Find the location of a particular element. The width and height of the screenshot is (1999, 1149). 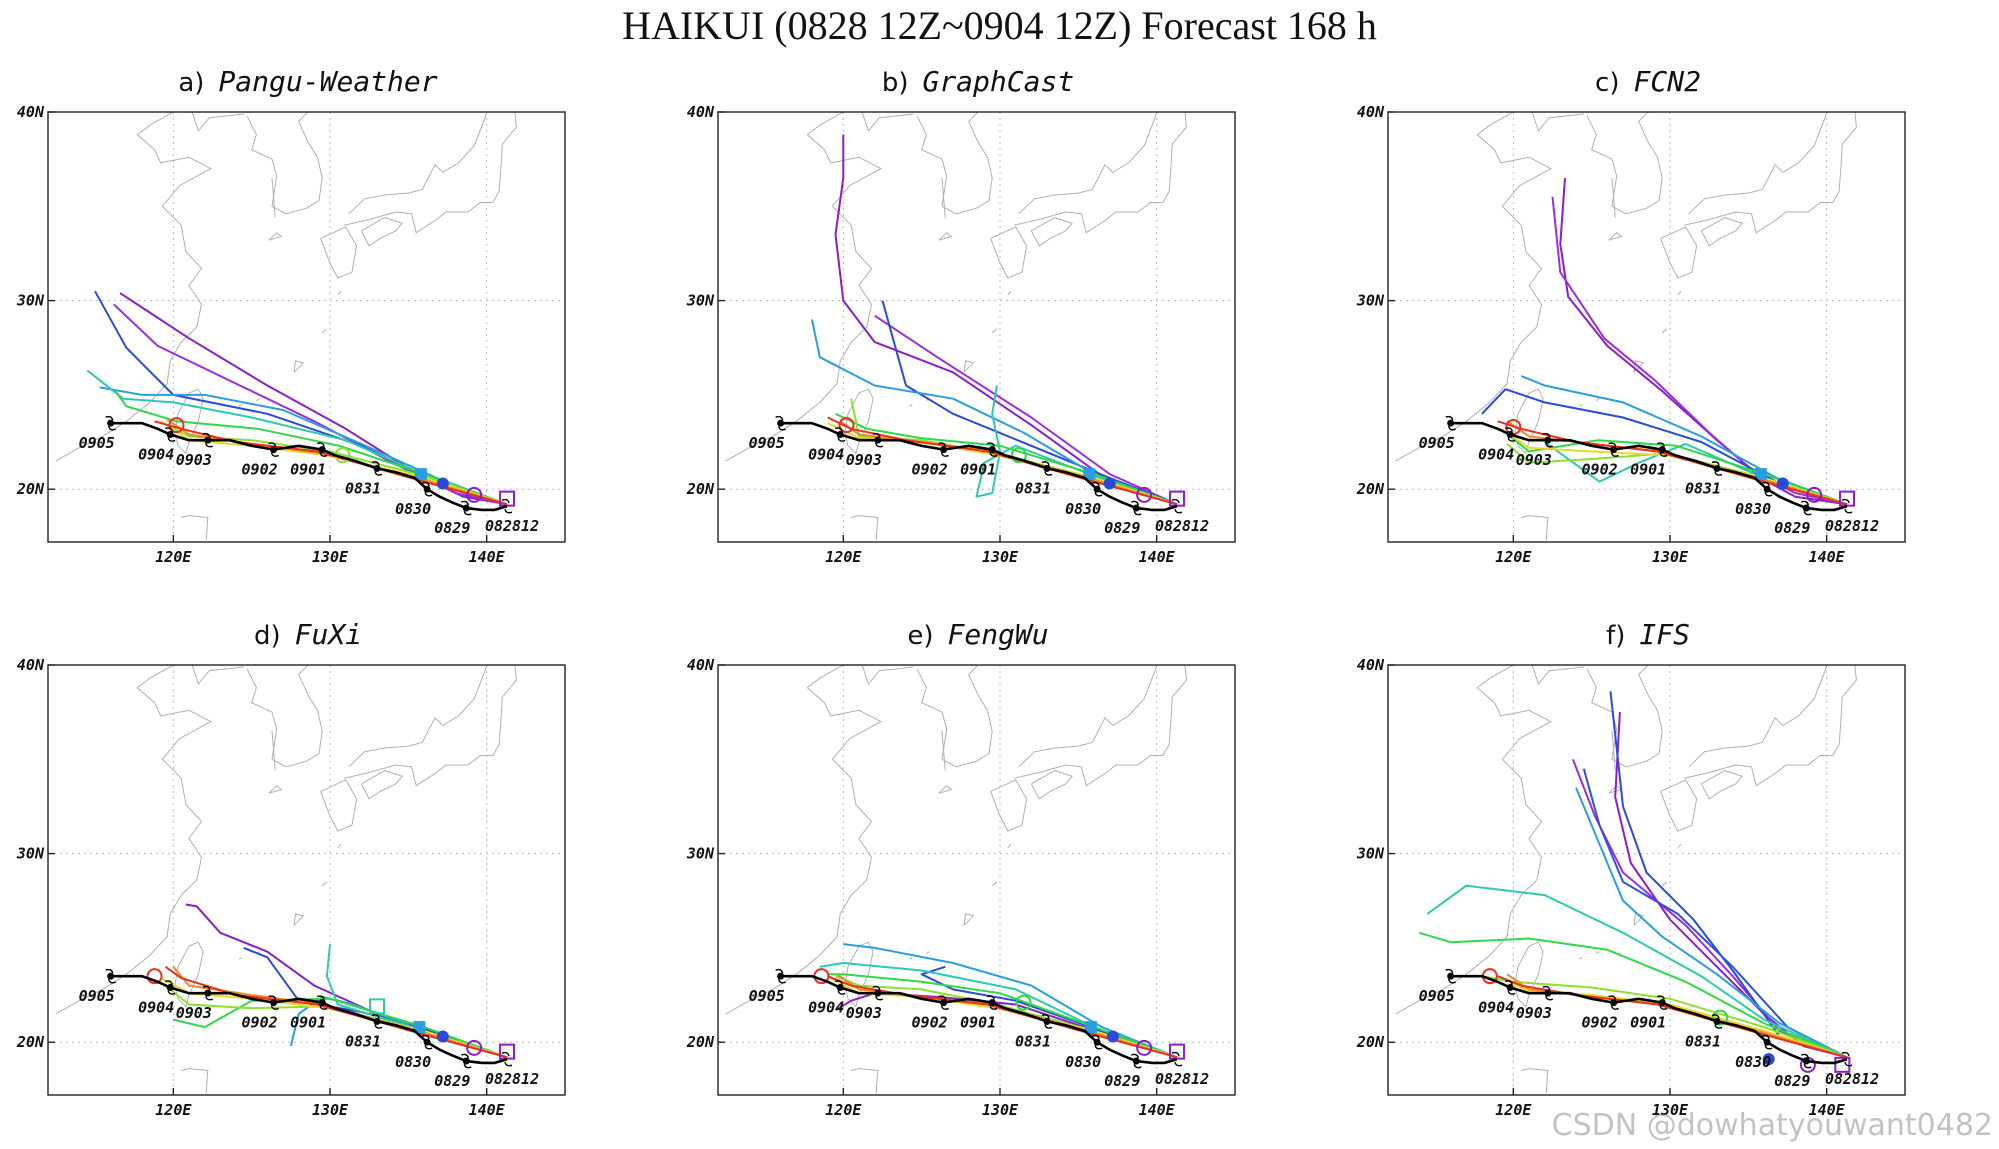

panel-title-b: b) GraphCast is located at coordinates (978, 85).